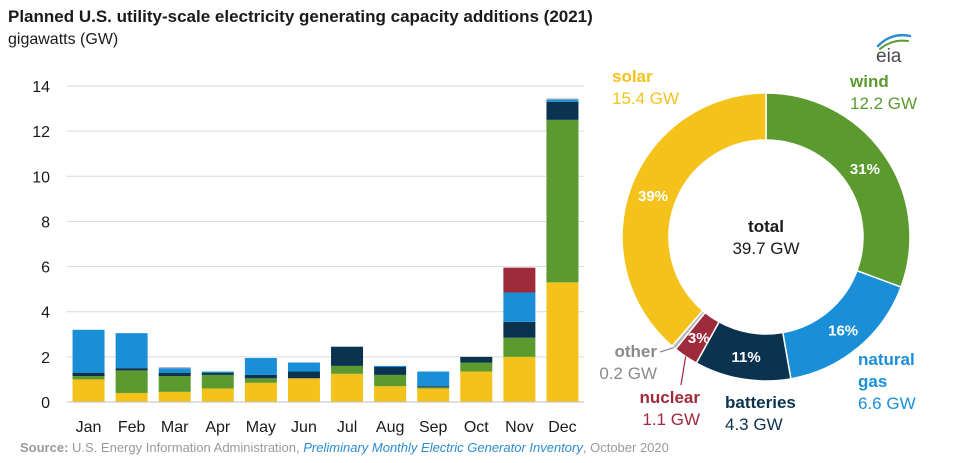  I want to click on x-tick-label: Dec, so click(562, 427).